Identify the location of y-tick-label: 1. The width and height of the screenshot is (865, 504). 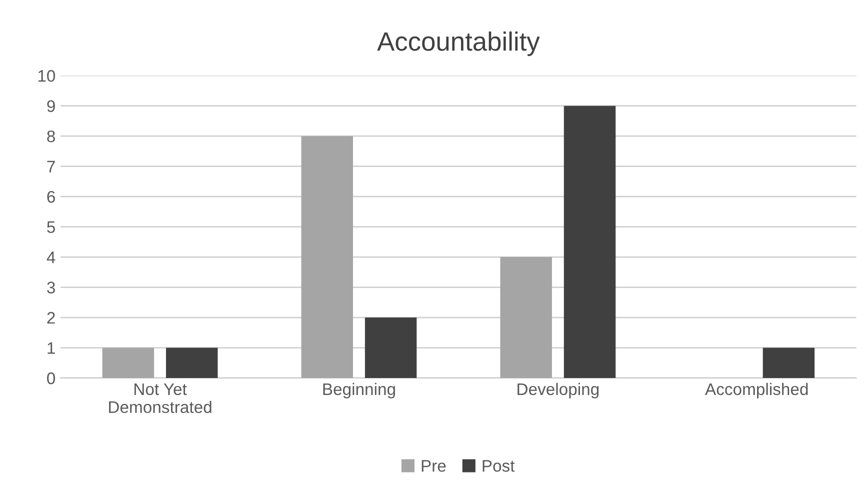
(51, 348).